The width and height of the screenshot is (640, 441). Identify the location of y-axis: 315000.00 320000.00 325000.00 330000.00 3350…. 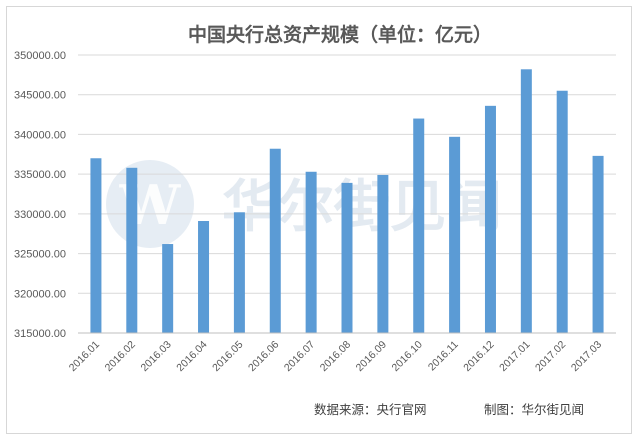
(40, 195).